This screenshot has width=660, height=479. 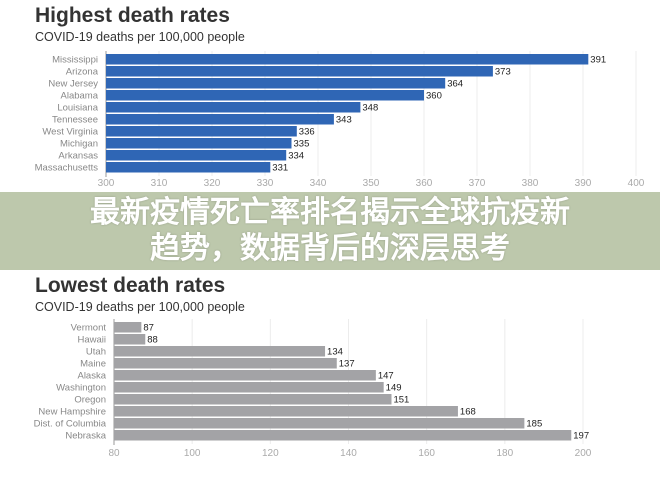 I want to click on category-label: Dist. of Columbia, so click(x=70, y=424).